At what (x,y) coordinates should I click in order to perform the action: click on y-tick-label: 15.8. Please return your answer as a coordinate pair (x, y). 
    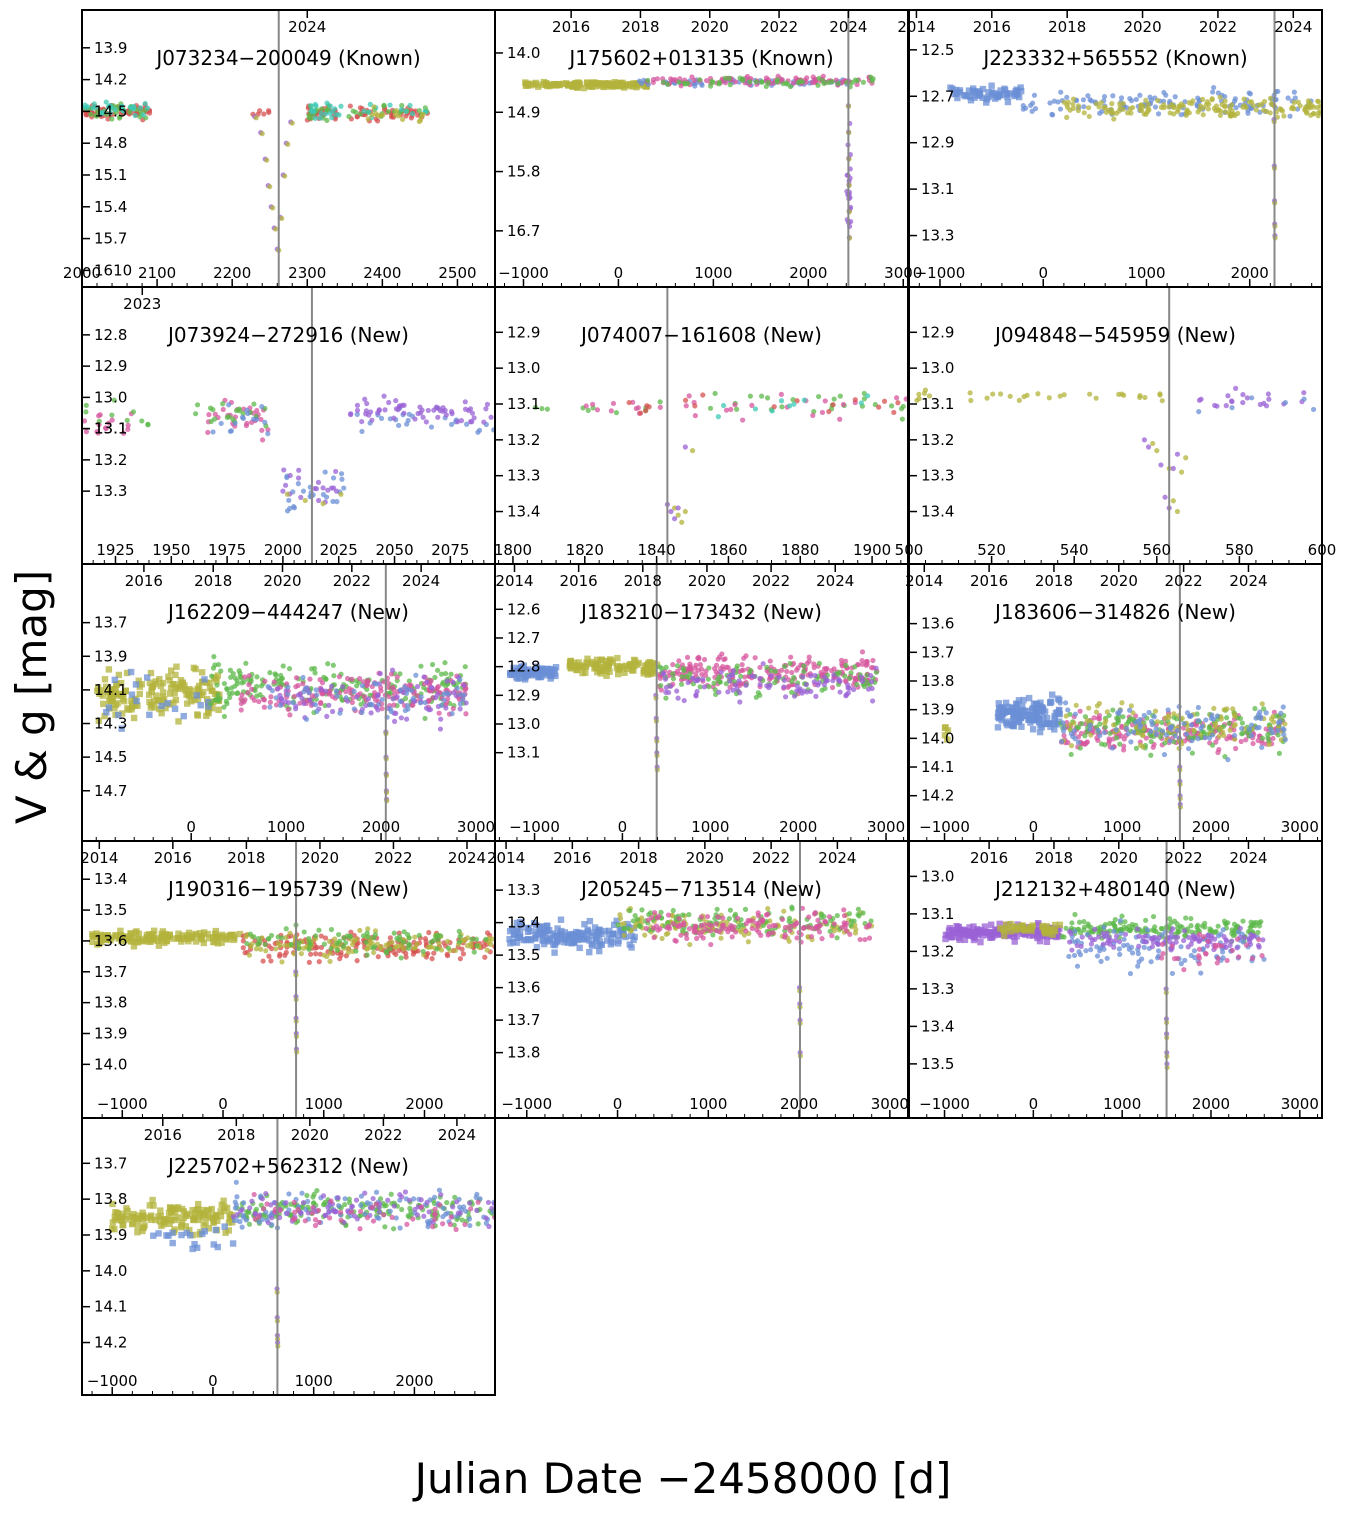
    Looking at the image, I should click on (523, 172).